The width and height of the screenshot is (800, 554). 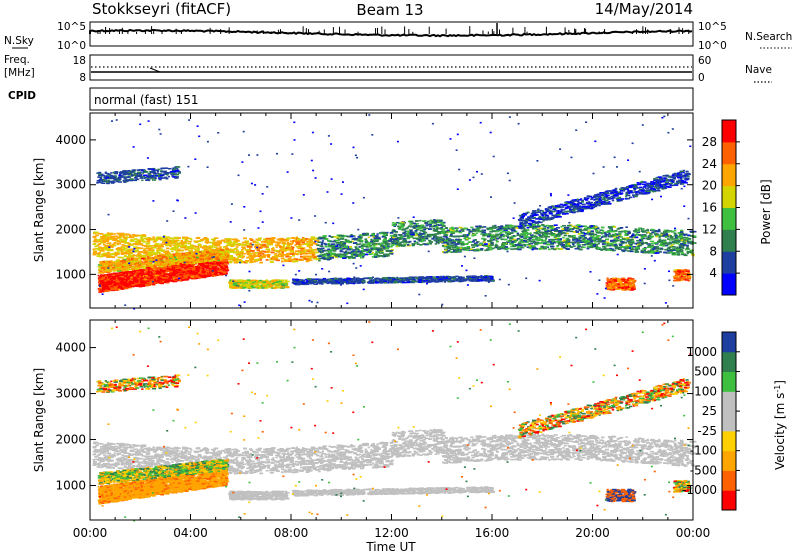 I want to click on freq-label: Freq., so click(x=17, y=60).